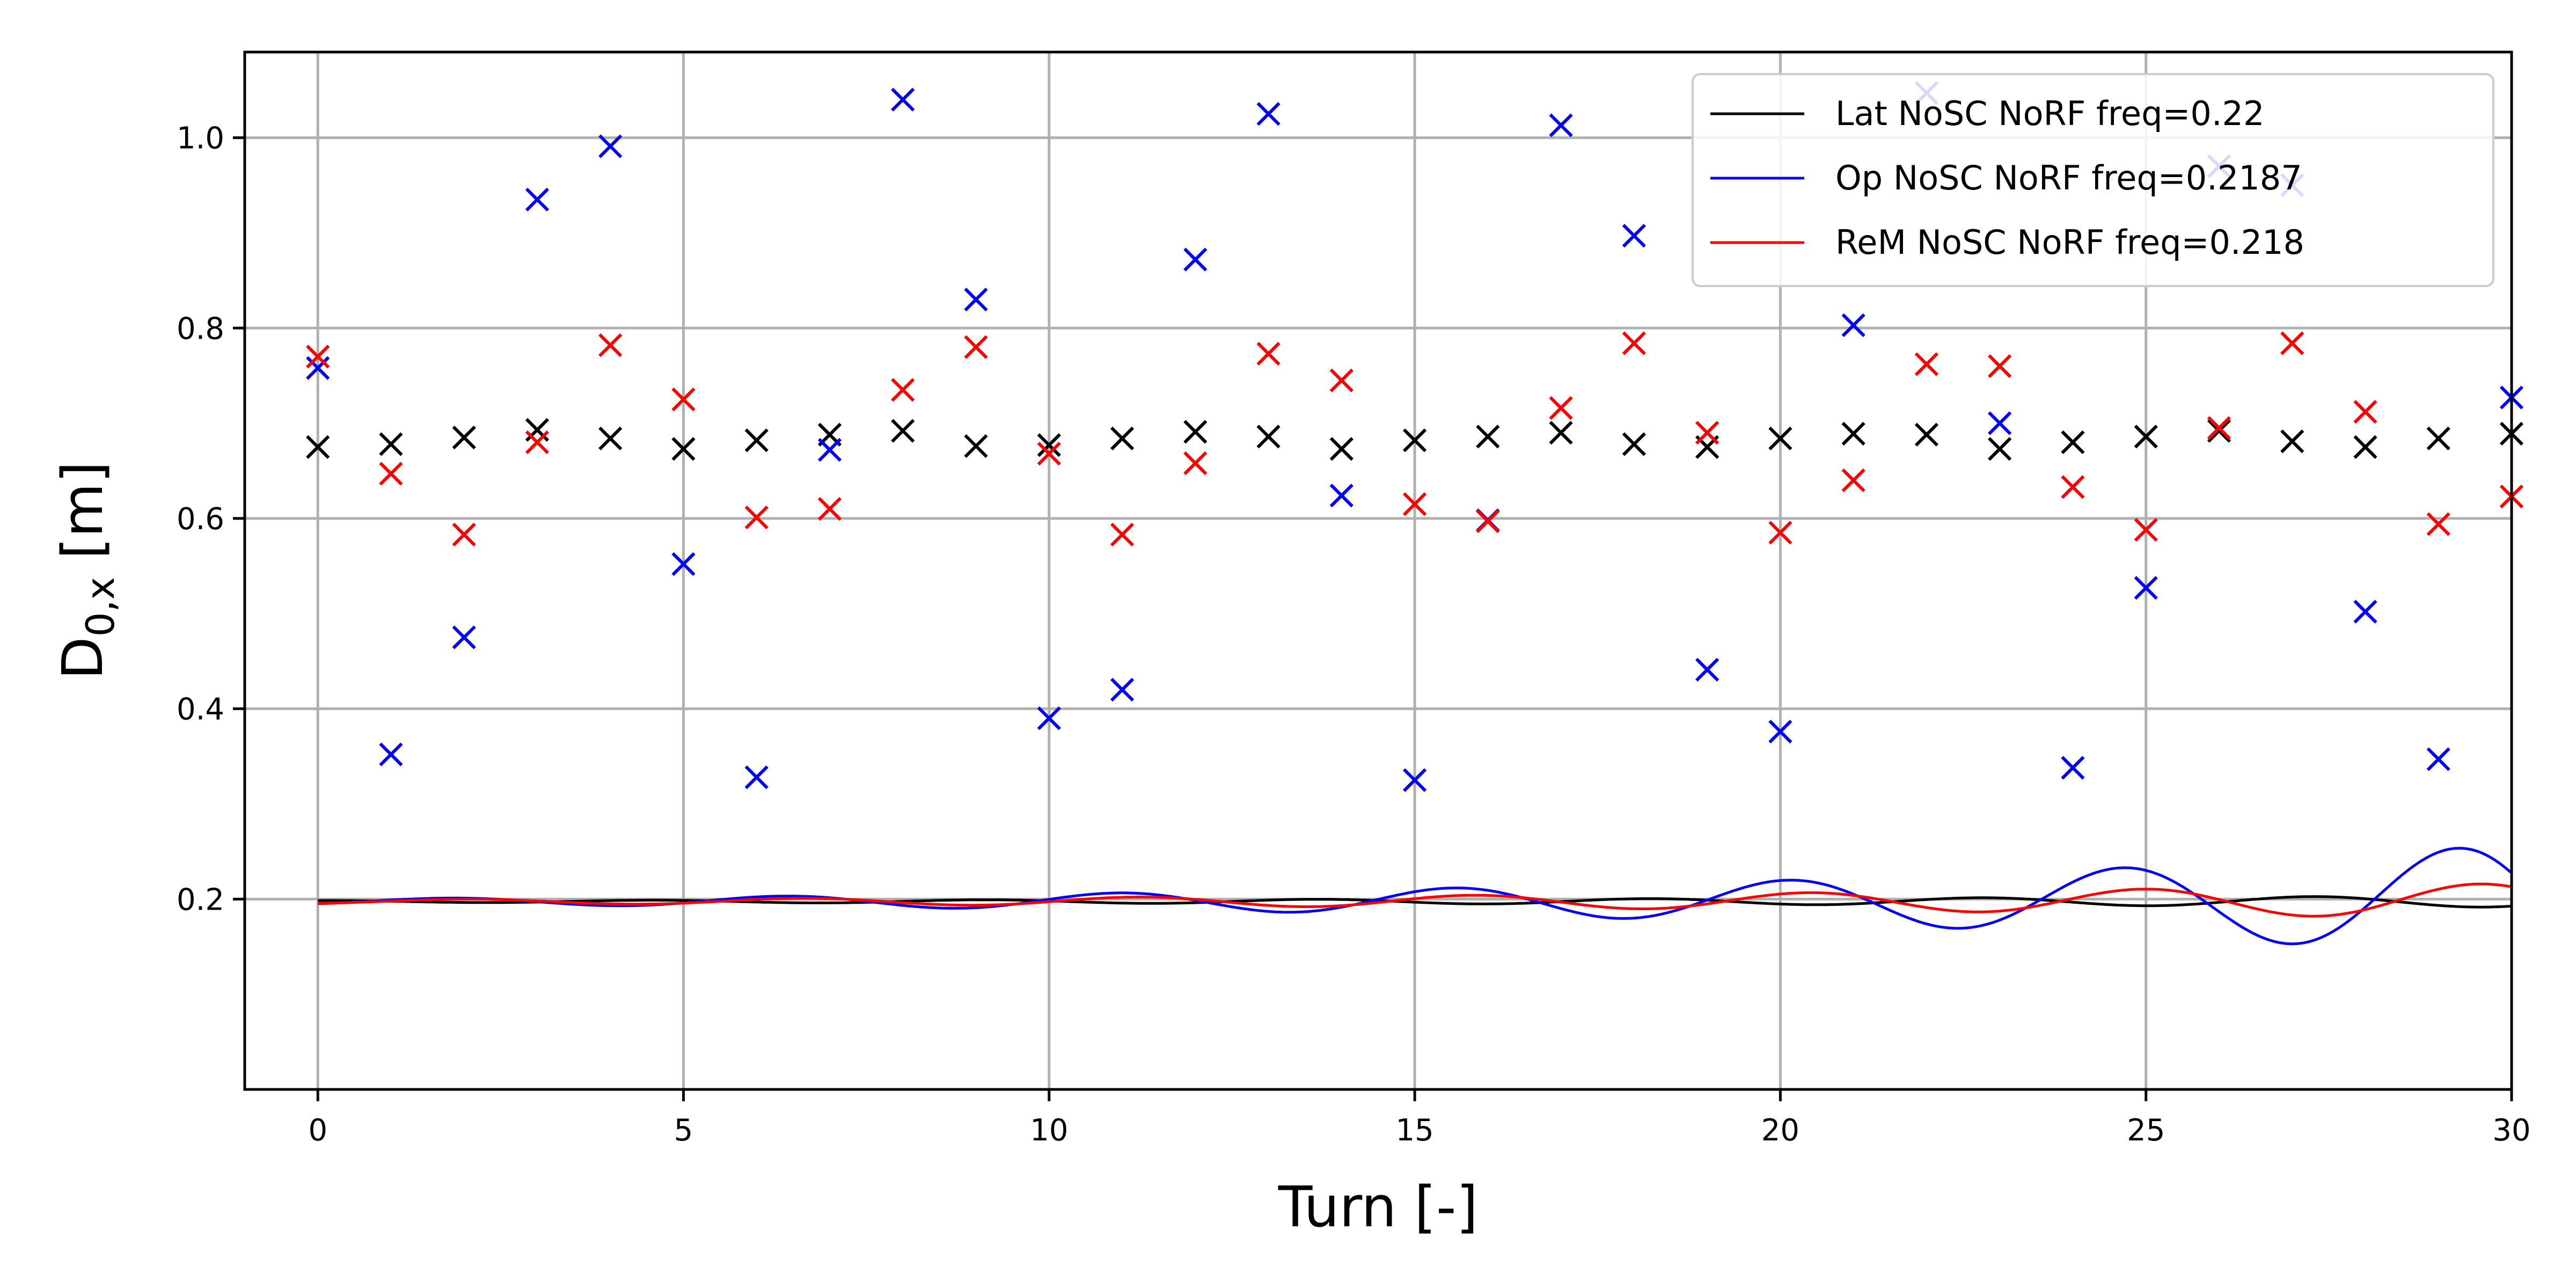 This screenshot has width=2576, height=1288. Describe the element at coordinates (200, 519) in the screenshot. I see `y-tick-label: 0.6` at that location.